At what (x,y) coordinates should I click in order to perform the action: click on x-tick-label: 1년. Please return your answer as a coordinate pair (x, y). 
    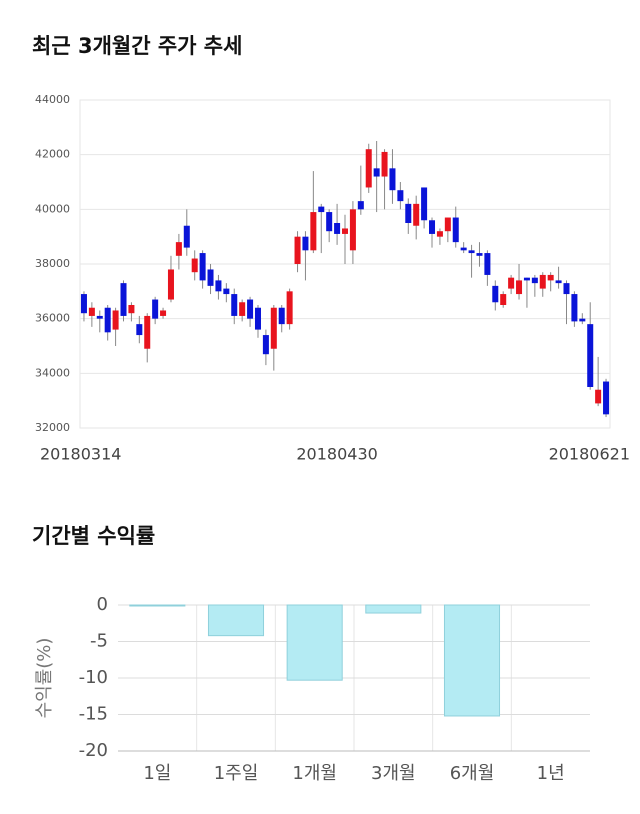
    Looking at the image, I should click on (551, 773).